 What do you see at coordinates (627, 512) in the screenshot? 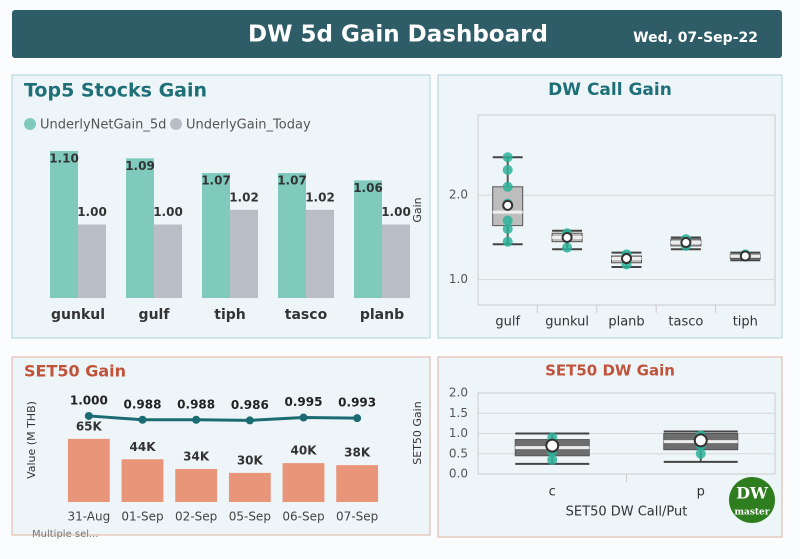
I see `x-axis-label: SET50 DW Call/Put` at bounding box center [627, 512].